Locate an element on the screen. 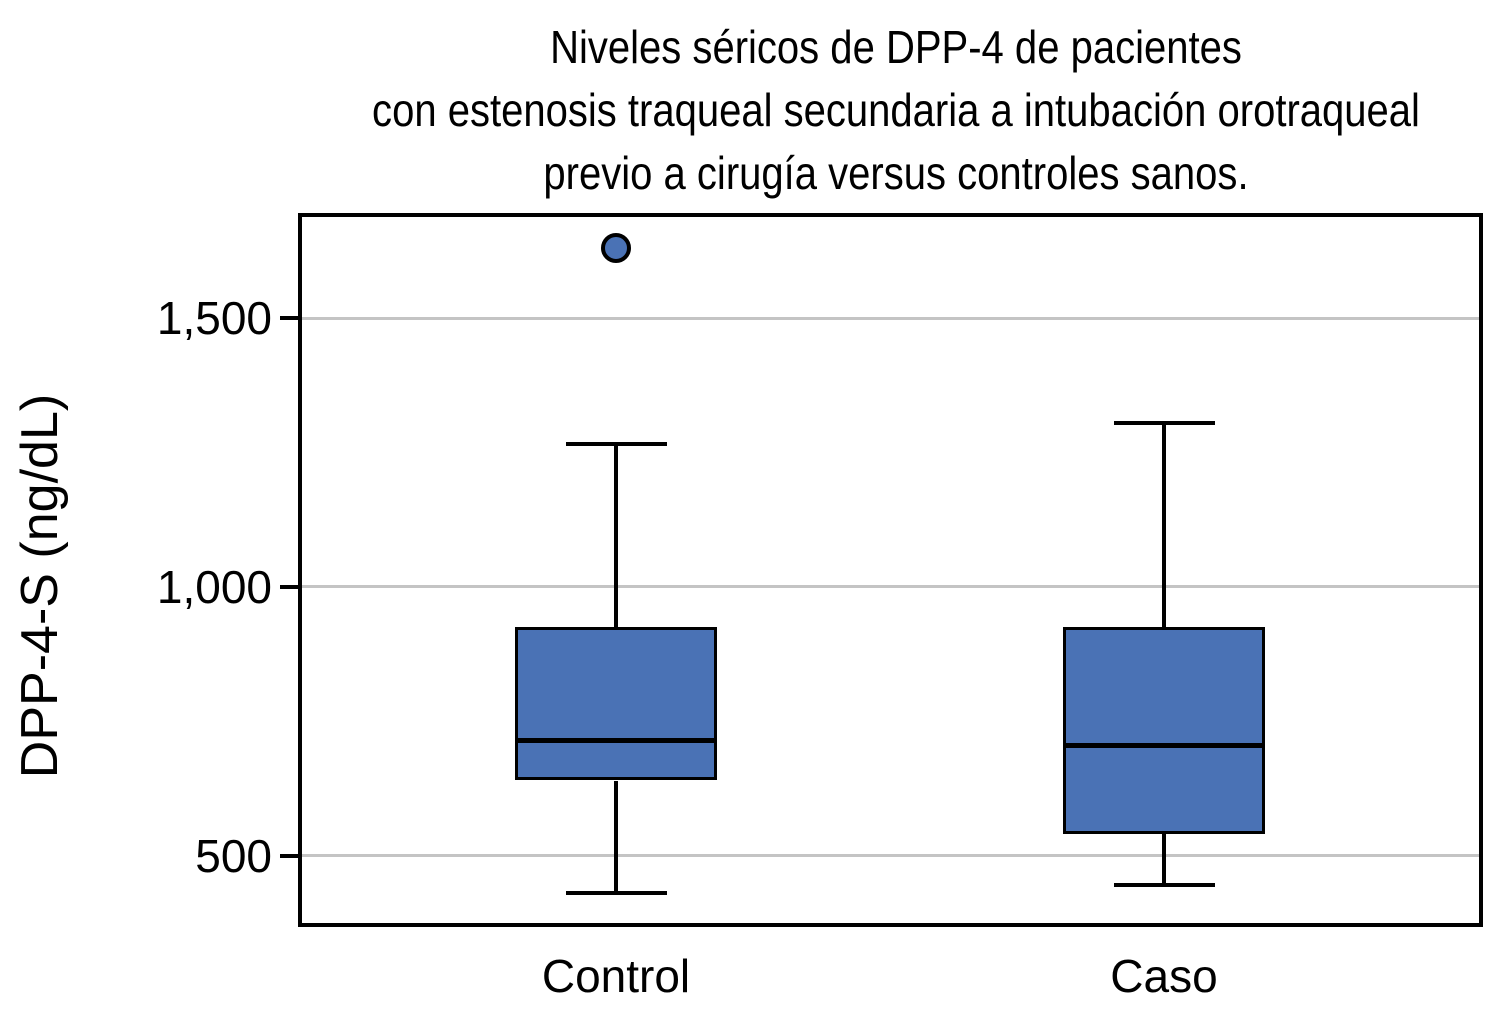 The width and height of the screenshot is (1487, 1024). x-tick-label-caso: Caso is located at coordinates (1164, 976).